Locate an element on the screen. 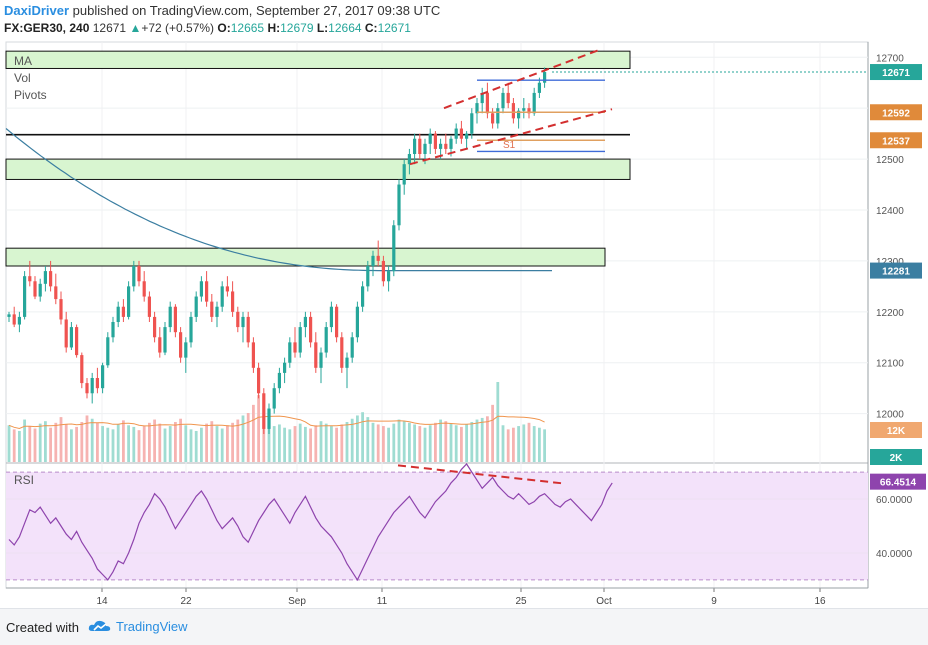  rsi-tick-label: 60.0000 is located at coordinates (894, 500).